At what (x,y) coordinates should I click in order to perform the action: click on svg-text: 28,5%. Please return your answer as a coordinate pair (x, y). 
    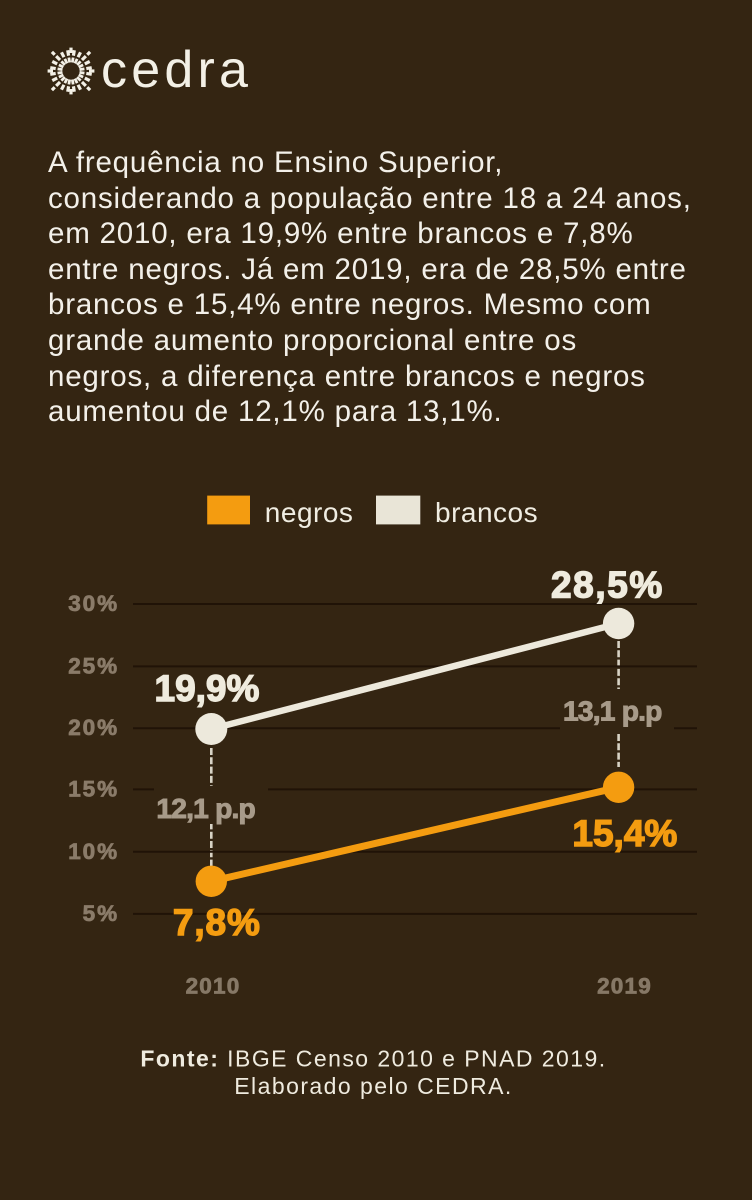
    Looking at the image, I should click on (607, 585).